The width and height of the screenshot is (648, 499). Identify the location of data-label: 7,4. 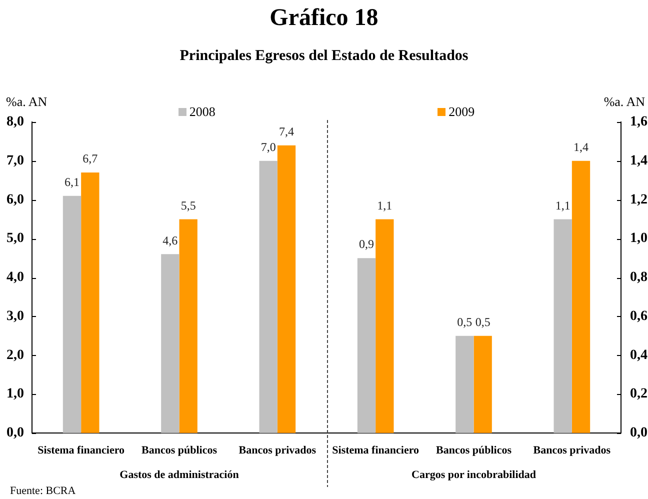
(286, 131).